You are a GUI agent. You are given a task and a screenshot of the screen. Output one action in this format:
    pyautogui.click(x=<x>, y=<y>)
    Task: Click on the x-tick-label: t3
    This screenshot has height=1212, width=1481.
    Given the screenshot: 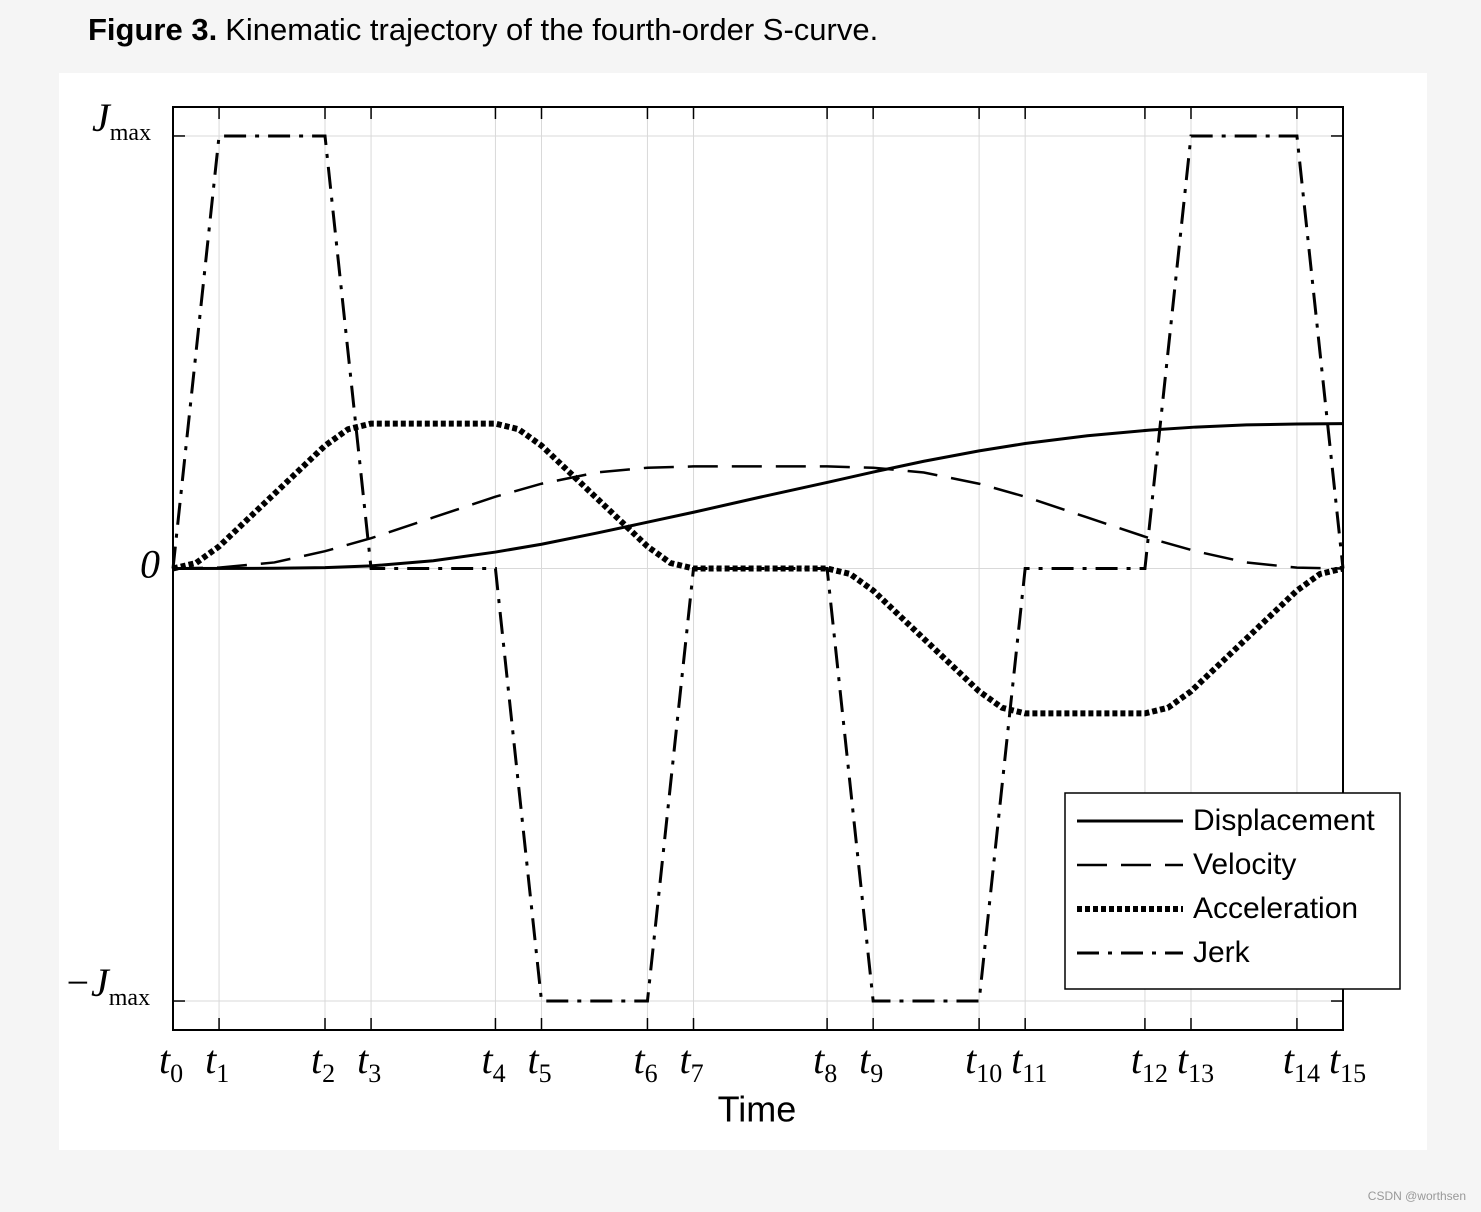 What is the action you would take?
    pyautogui.click(x=369, y=1062)
    